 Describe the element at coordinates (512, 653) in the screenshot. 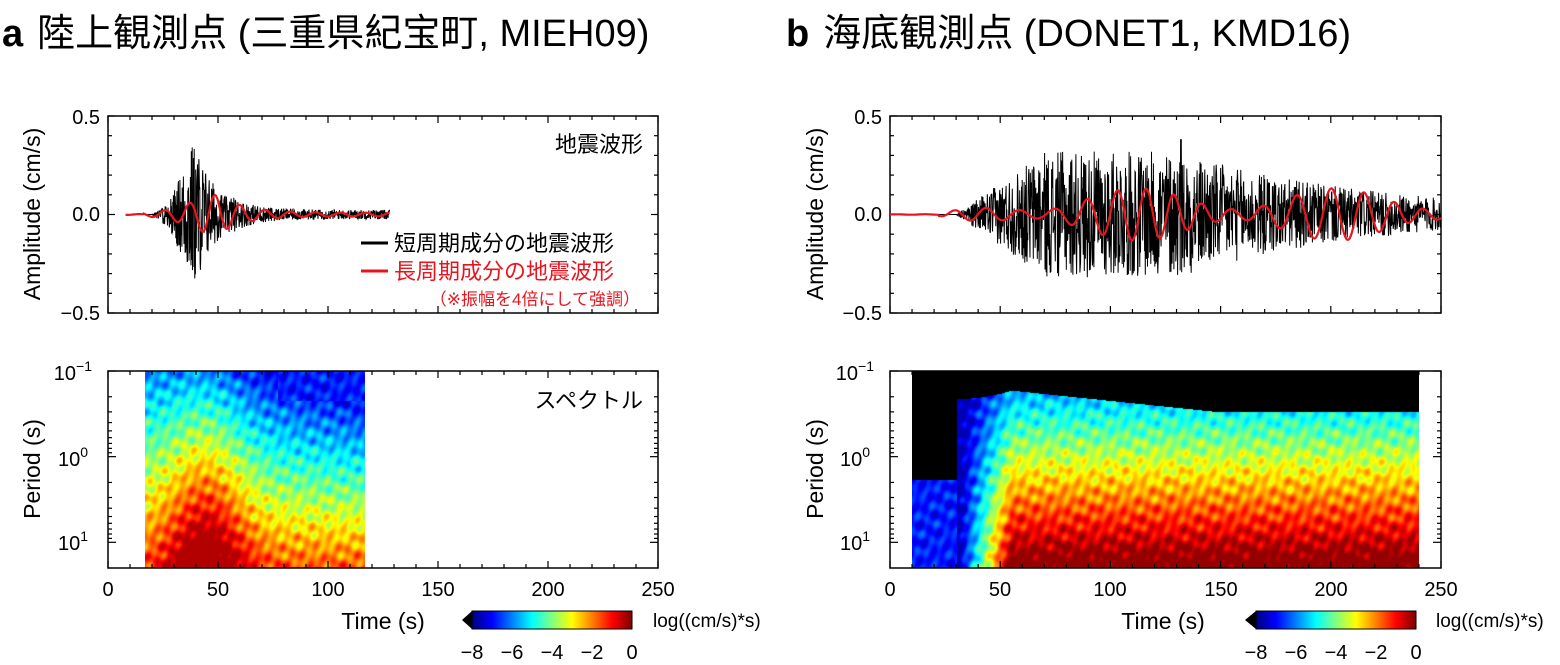

I see `panel-a-cbar-tick-1: −6` at that location.